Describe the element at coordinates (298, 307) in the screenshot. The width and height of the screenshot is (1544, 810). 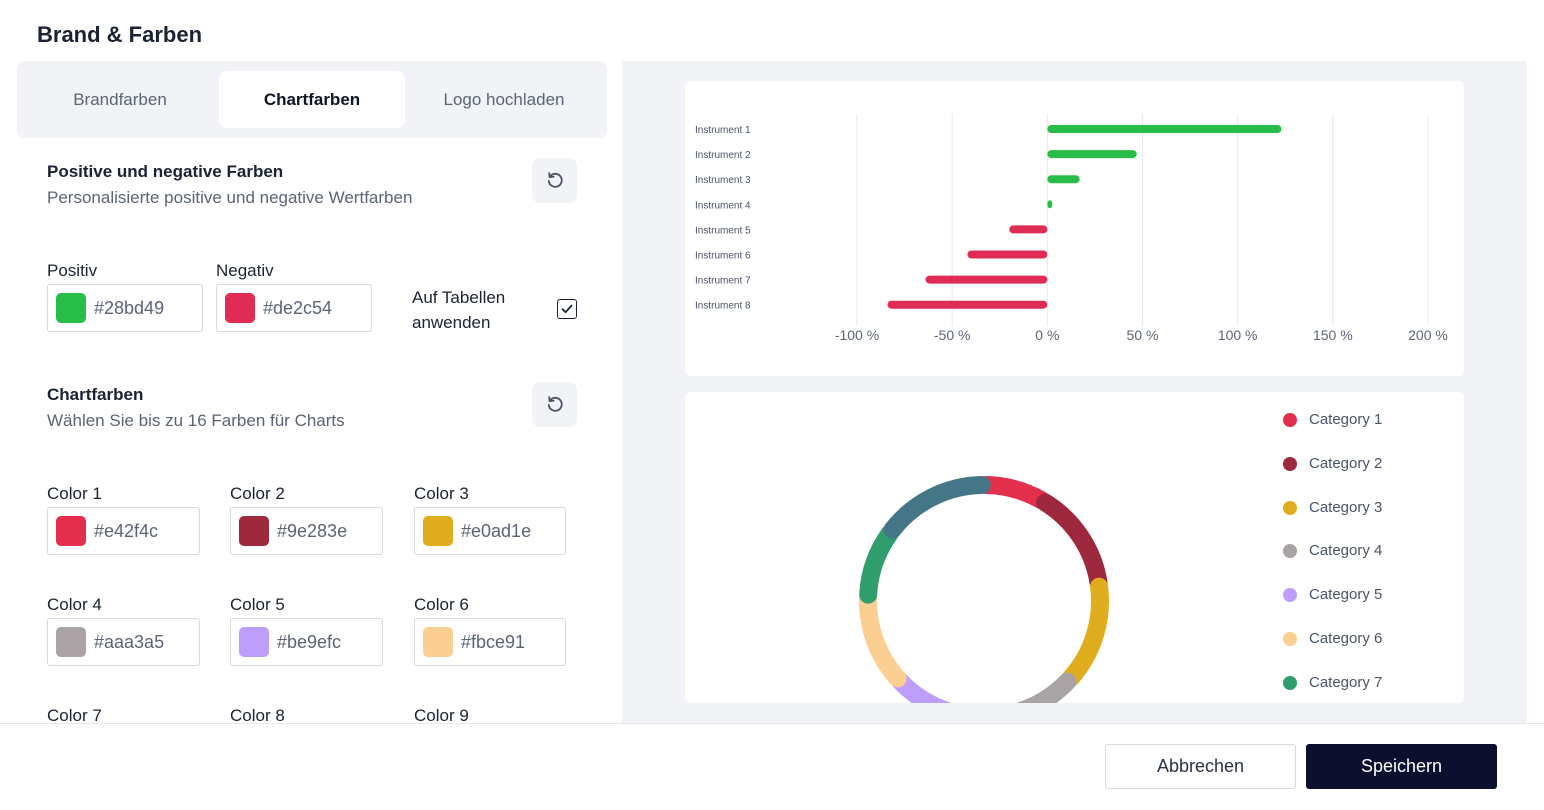
I see `negative-hex: #de2c54` at that location.